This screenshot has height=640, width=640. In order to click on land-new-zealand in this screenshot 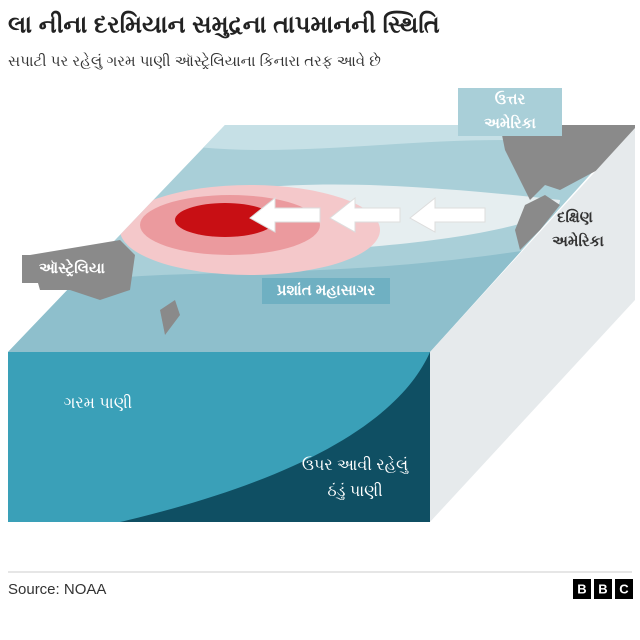, I will do `click(170, 317)`.